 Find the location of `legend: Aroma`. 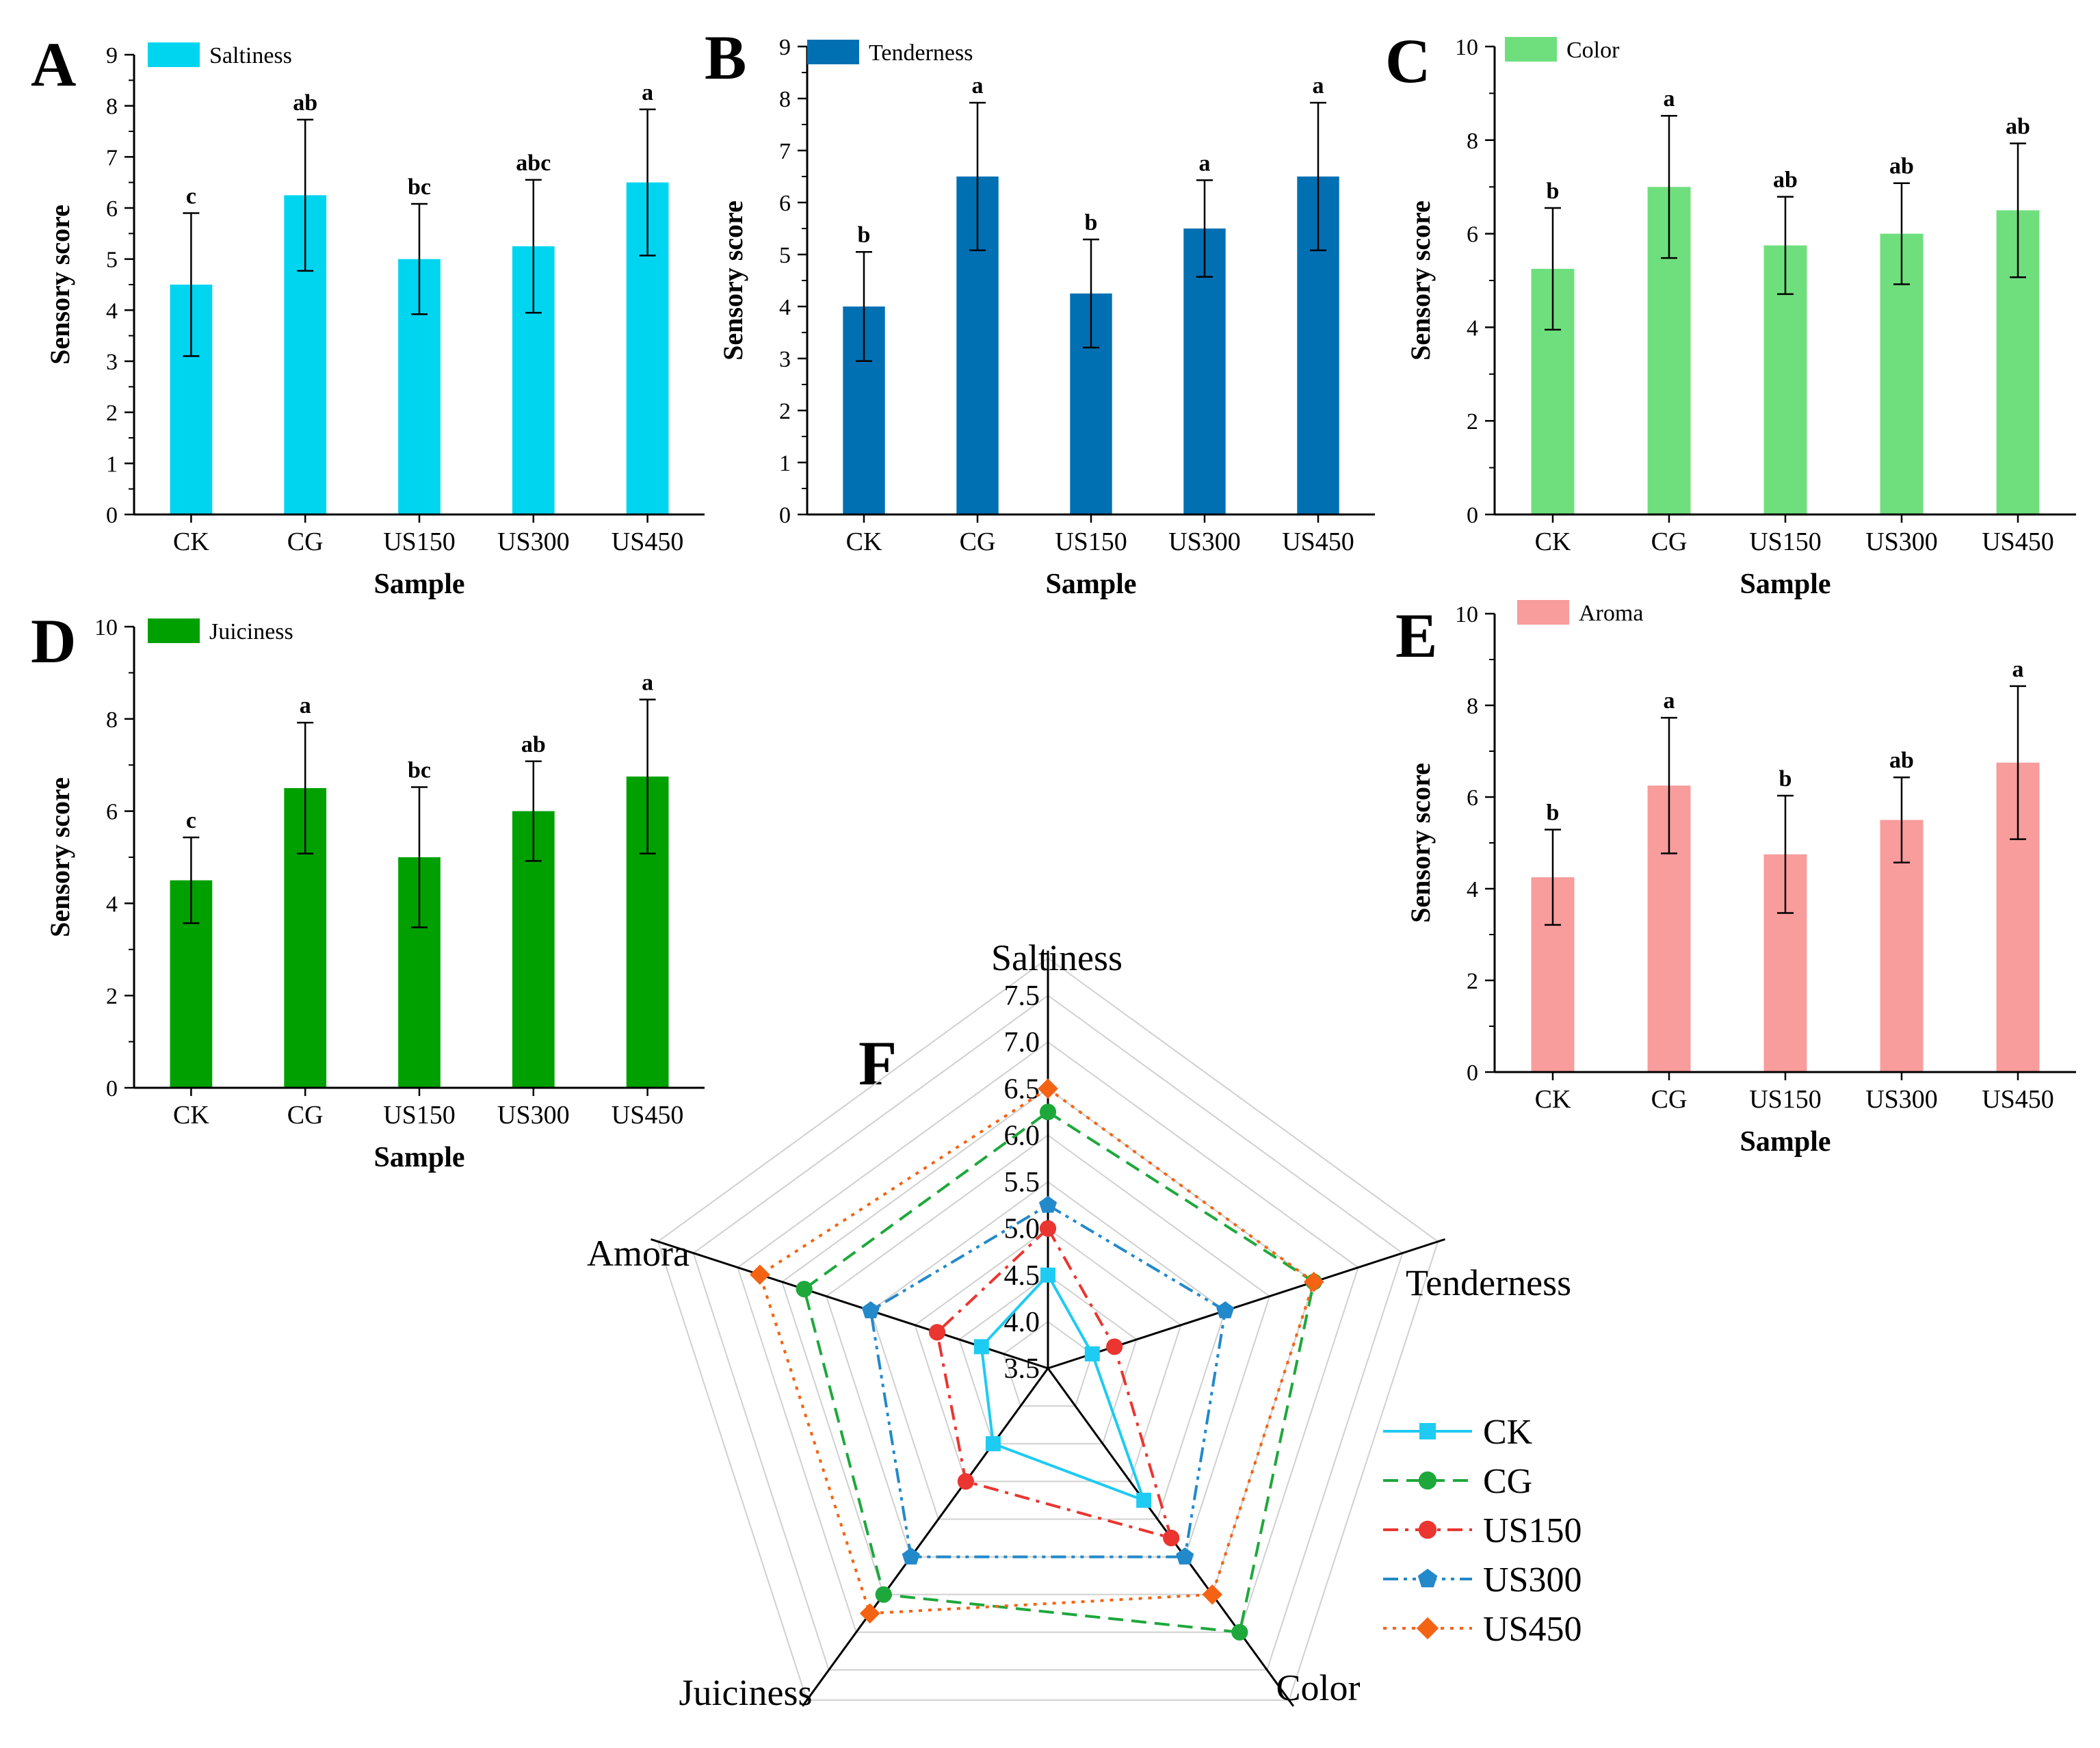

legend: Aroma is located at coordinates (1580, 613).